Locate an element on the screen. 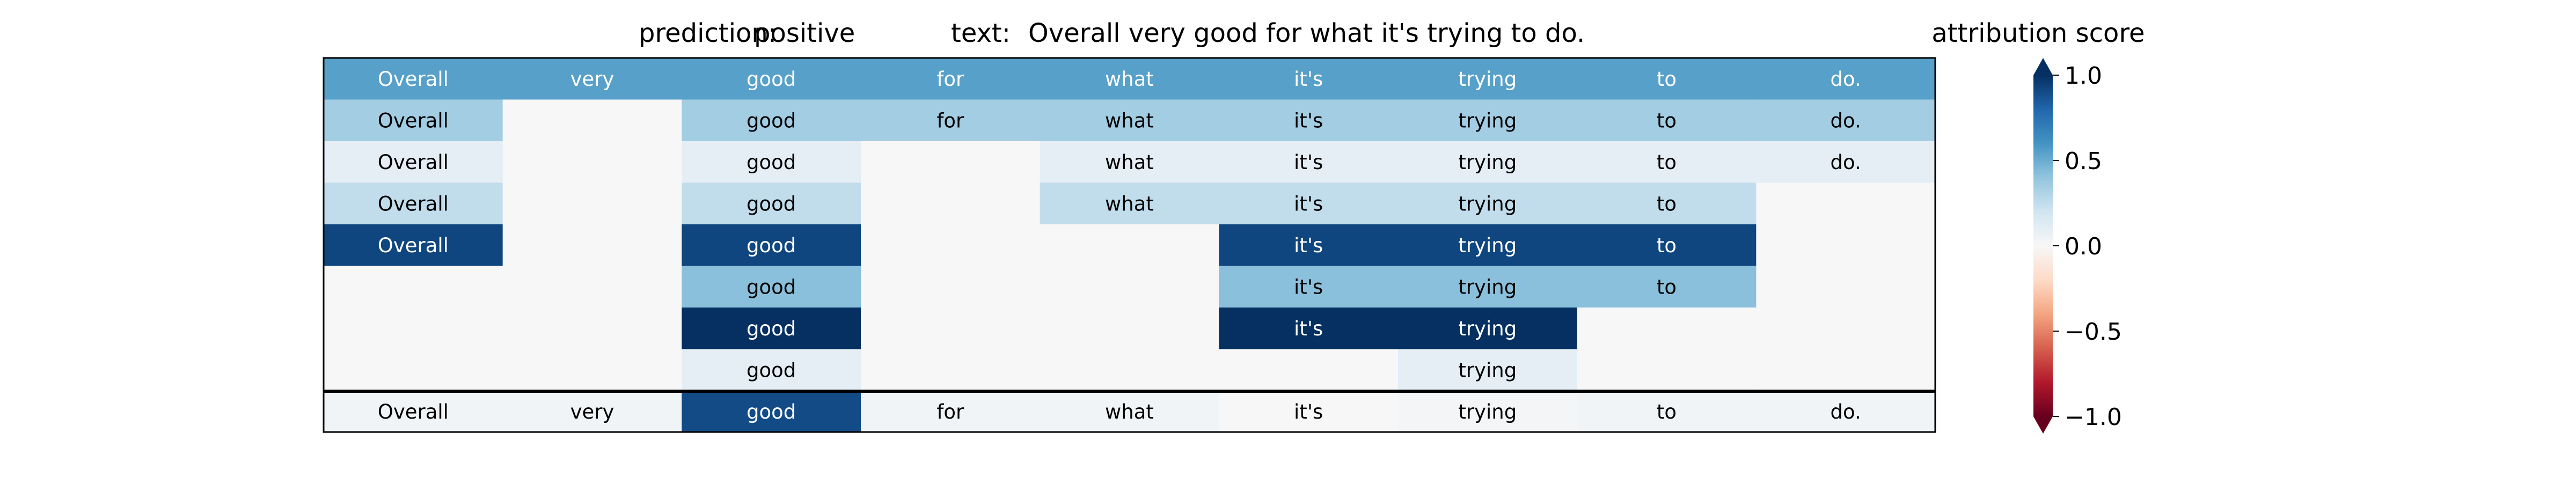 The image size is (2576, 483). summary-row-token-label: very is located at coordinates (592, 411).